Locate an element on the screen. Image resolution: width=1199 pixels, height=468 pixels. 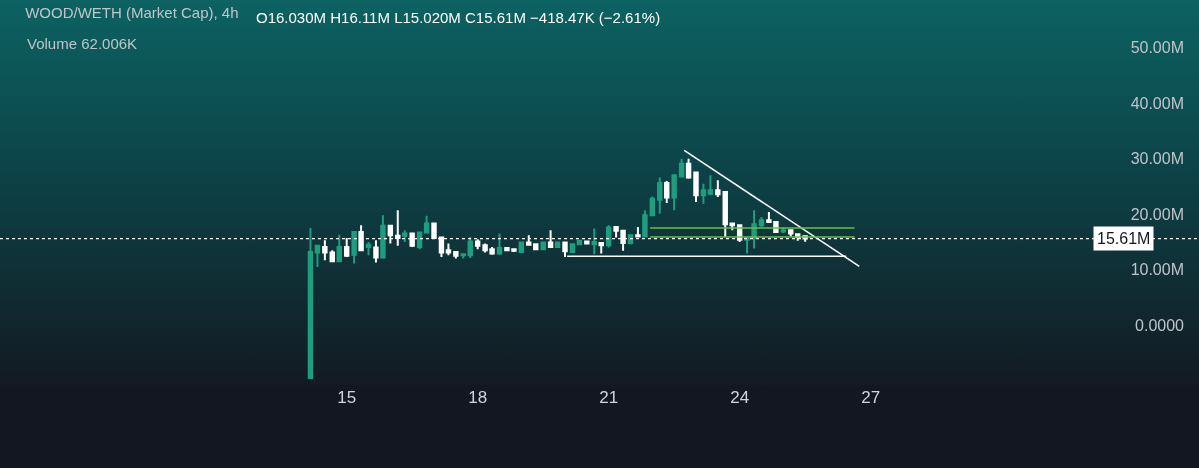
y-tick-label: 0.0000 is located at coordinates (1160, 325).